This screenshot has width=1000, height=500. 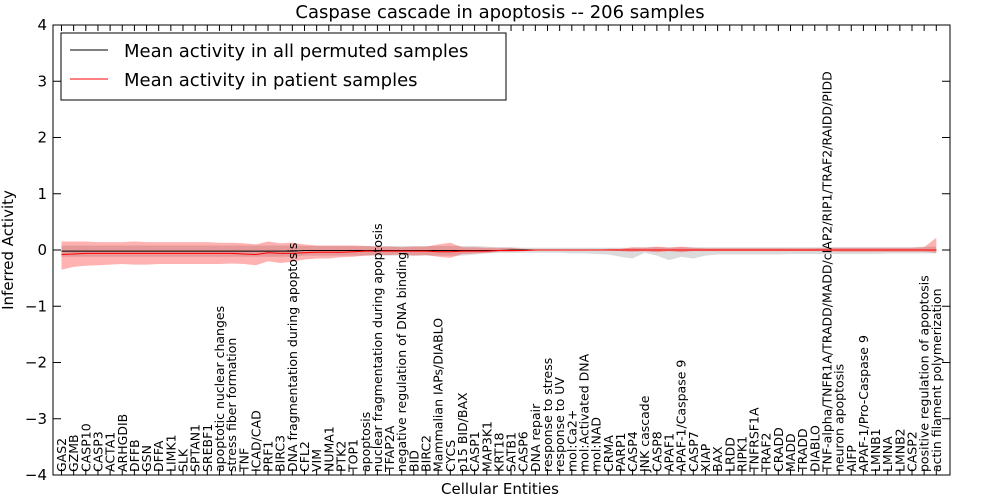 What do you see at coordinates (85, 447) in the screenshot?
I see `x-tick-label: CASP10` at bounding box center [85, 447].